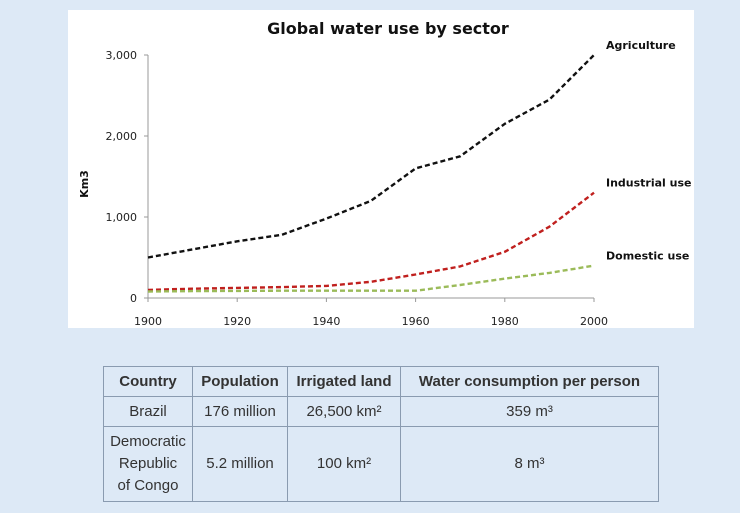  Describe the element at coordinates (148, 485) in the screenshot. I see `country-line: of Congo` at that location.